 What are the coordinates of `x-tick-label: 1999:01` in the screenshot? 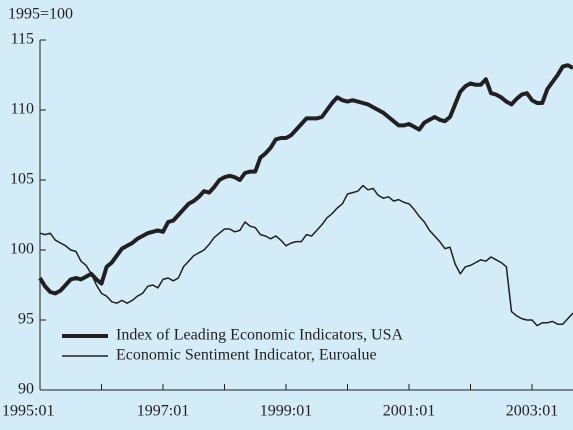 It's located at (286, 411).